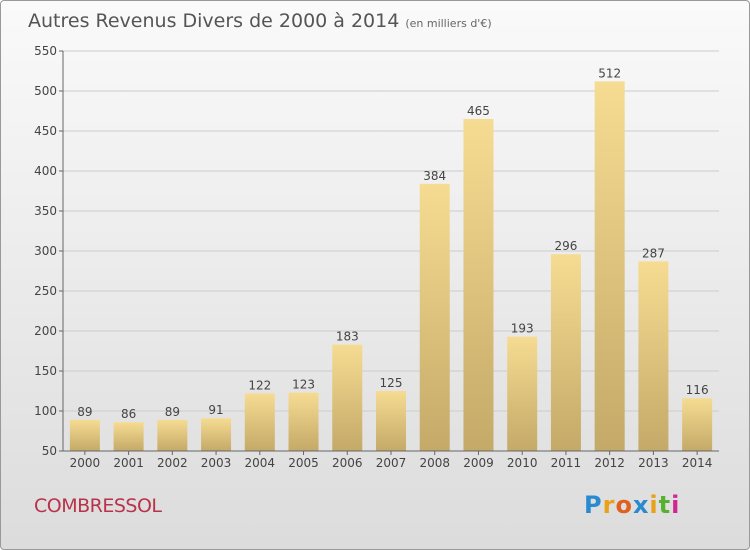 The height and width of the screenshot is (550, 750). I want to click on x-tick-label: 2004, so click(260, 463).